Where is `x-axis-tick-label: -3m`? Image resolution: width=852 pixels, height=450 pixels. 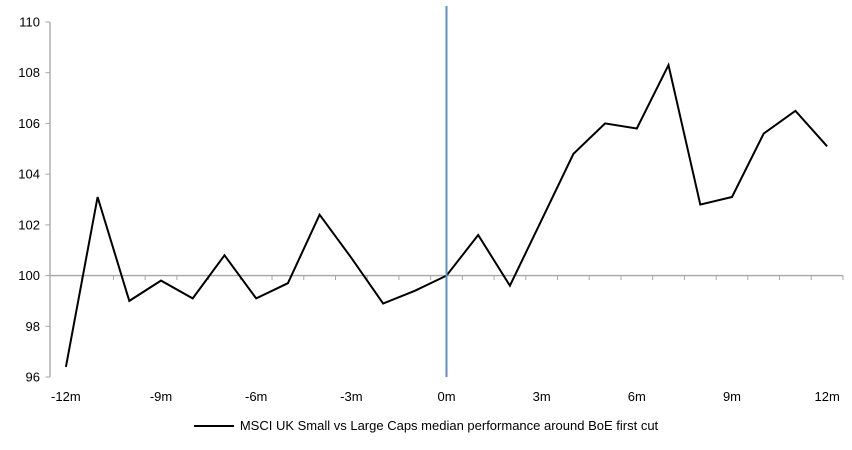 x-axis-tick-label: -3m is located at coordinates (351, 396).